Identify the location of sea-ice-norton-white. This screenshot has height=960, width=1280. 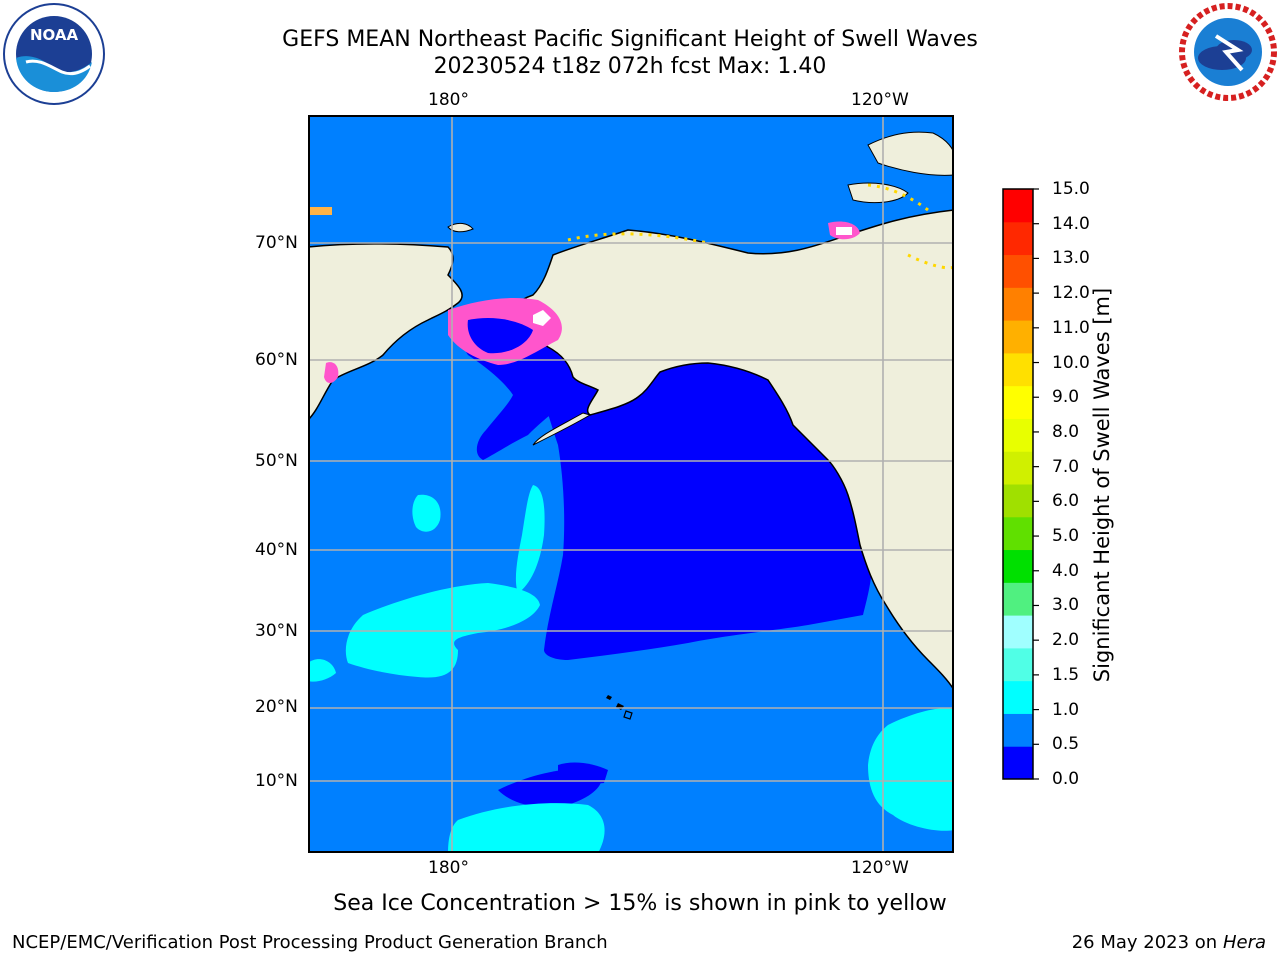
(542, 318).